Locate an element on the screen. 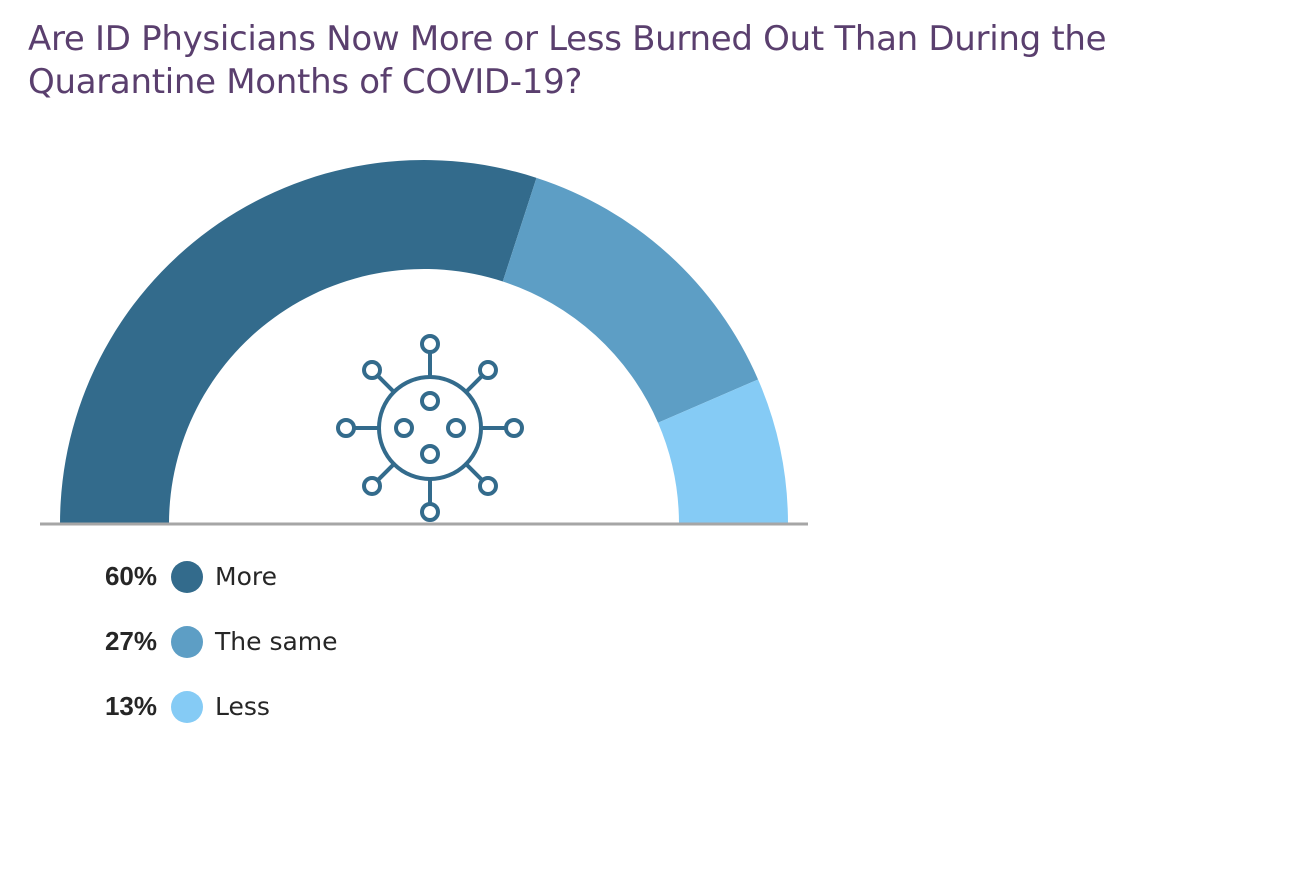 This screenshot has height=878, width=1290. legend-item: 60% More is located at coordinates (199, 576).